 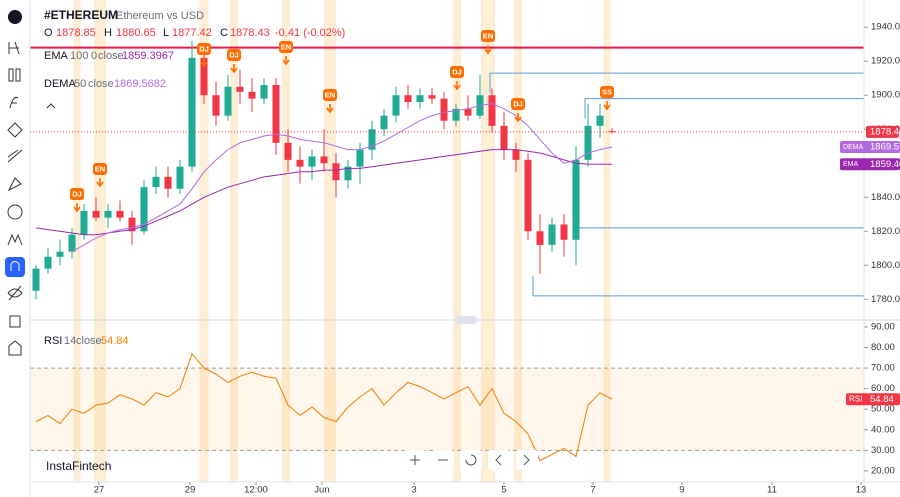 I want to click on ohlc-value: 1878.85, so click(x=76, y=33).